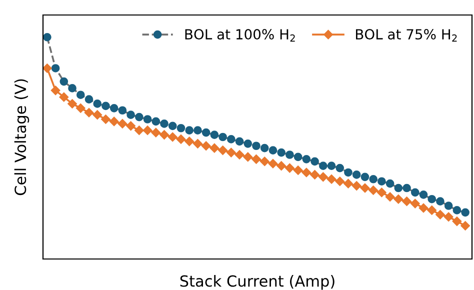 This screenshot has height=290, width=474. I want to click on x-axis-title: Stack Current (Amp), so click(257, 282).